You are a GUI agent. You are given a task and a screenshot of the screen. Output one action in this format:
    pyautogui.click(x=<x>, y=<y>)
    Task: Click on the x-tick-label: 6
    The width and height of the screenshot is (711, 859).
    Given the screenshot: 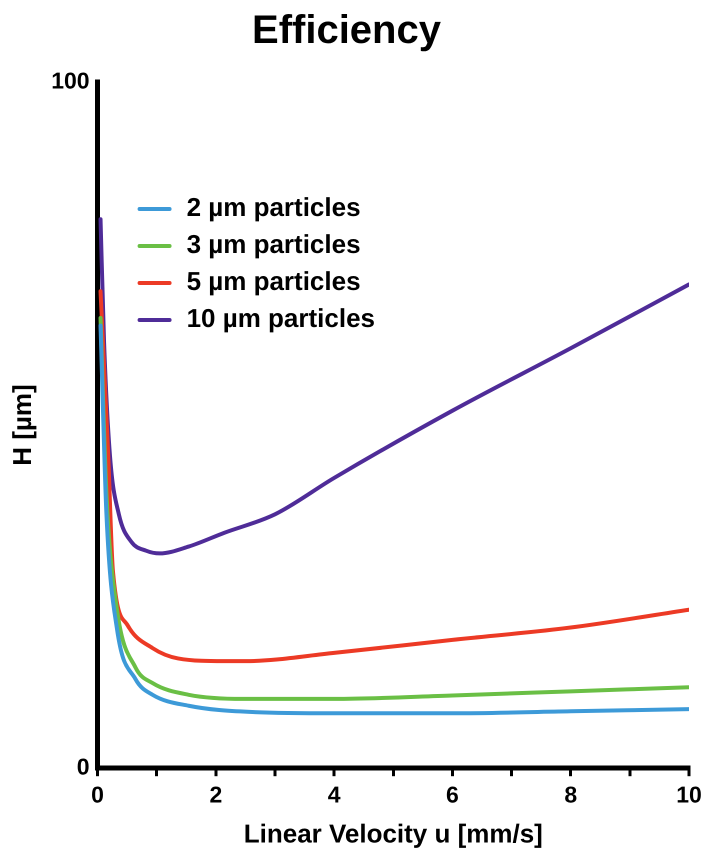 What is the action you would take?
    pyautogui.click(x=452, y=794)
    